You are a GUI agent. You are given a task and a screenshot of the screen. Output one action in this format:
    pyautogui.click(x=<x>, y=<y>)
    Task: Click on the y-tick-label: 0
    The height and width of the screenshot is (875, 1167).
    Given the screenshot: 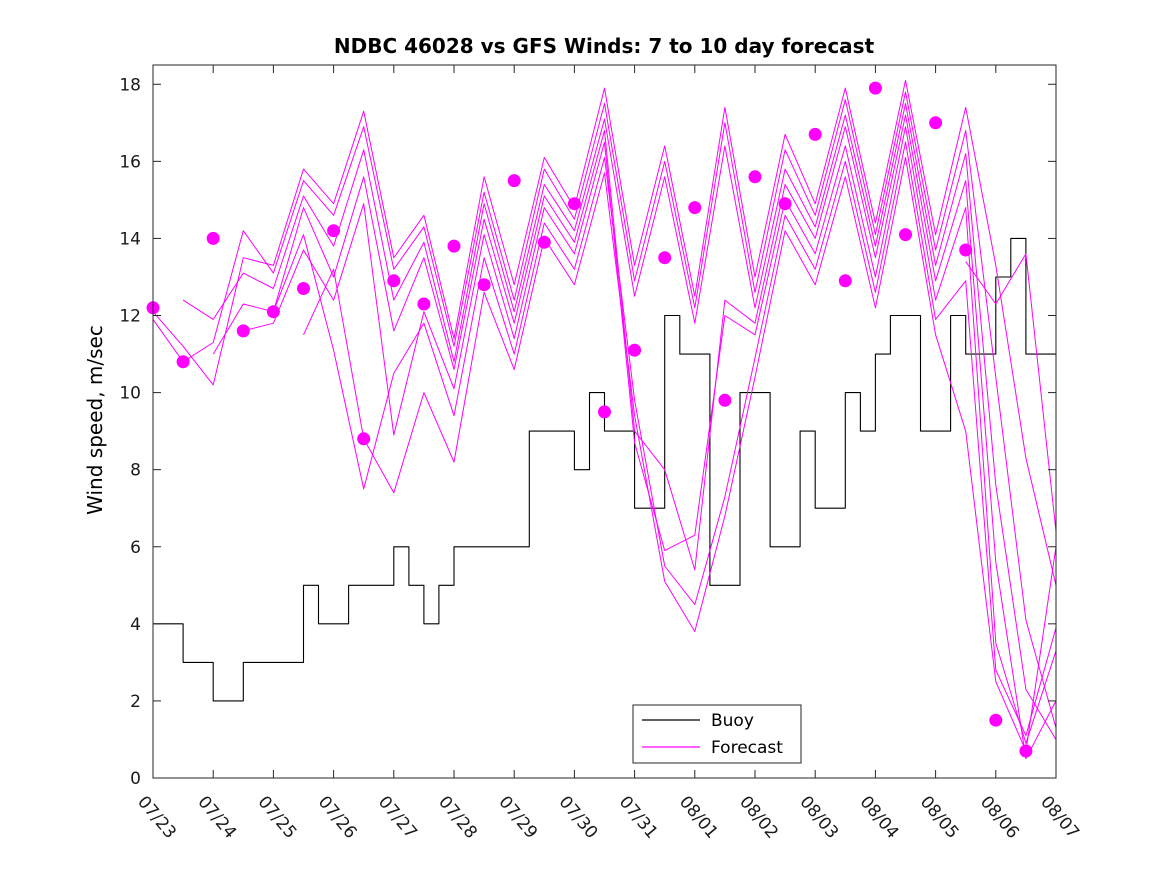 What is the action you would take?
    pyautogui.click(x=135, y=779)
    